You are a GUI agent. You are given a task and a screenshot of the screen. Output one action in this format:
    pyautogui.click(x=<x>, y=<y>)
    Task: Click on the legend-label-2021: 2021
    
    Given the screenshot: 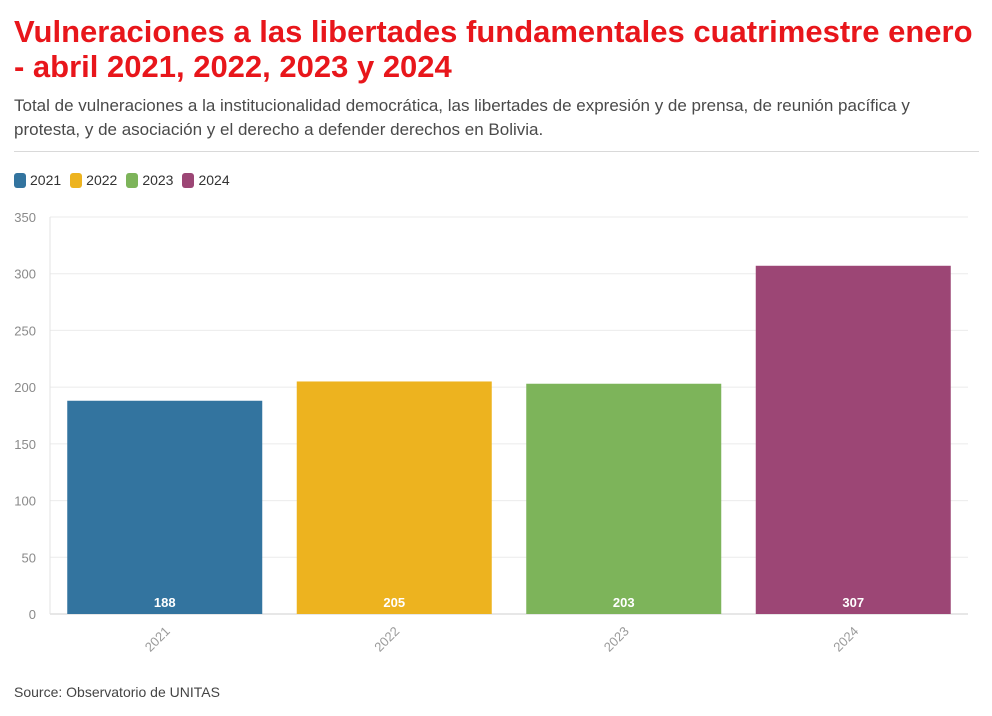 What is the action you would take?
    pyautogui.click(x=46, y=180)
    